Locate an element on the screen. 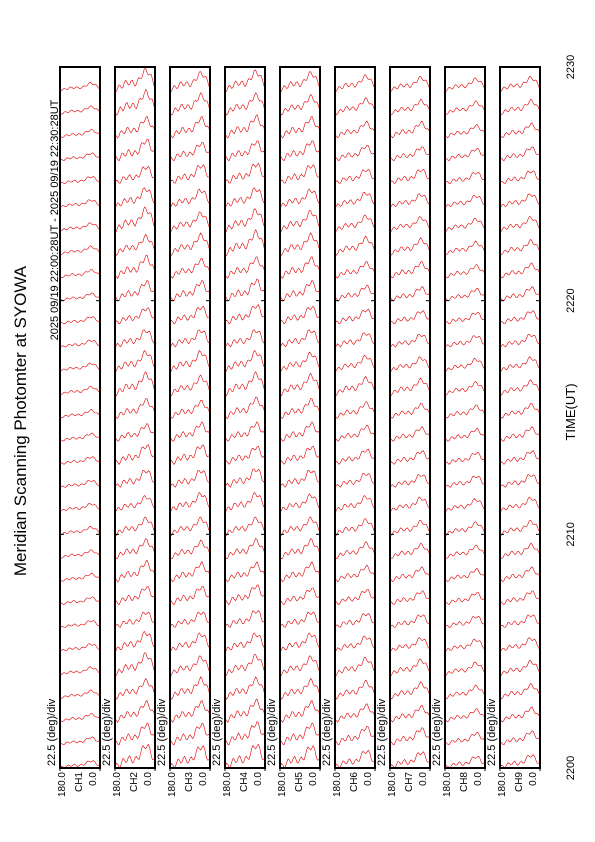  chart-title: Meridian Scanning Photomter at SYOWA is located at coordinates (20, 420).